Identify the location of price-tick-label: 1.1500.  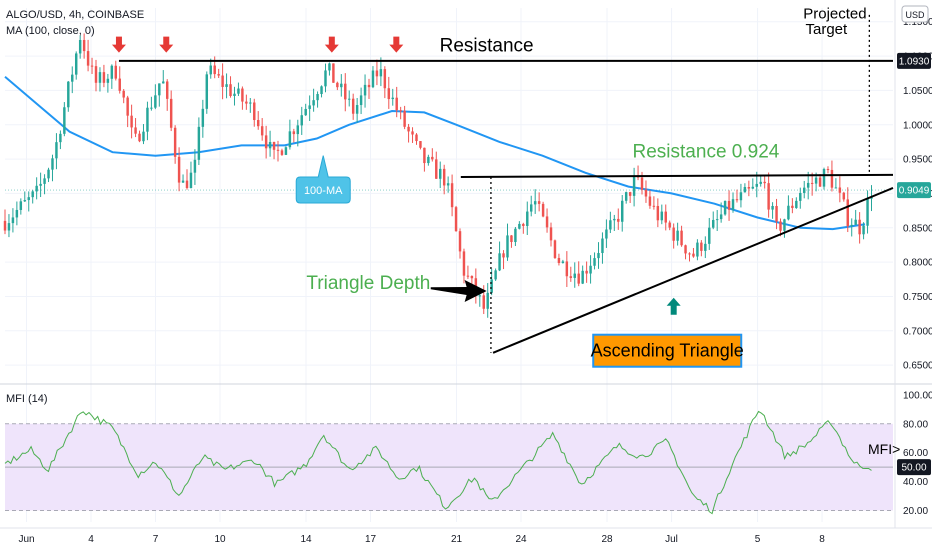
(917, 22).